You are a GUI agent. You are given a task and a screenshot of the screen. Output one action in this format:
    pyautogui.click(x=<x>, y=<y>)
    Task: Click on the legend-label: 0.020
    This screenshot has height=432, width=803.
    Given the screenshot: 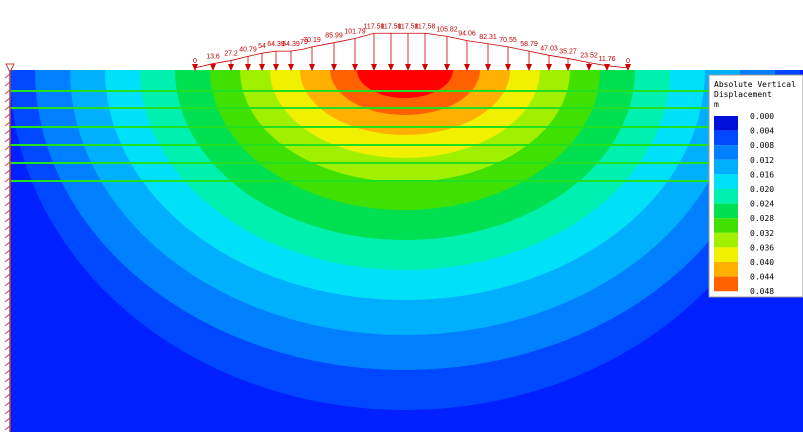 What is the action you would take?
    pyautogui.click(x=762, y=189)
    